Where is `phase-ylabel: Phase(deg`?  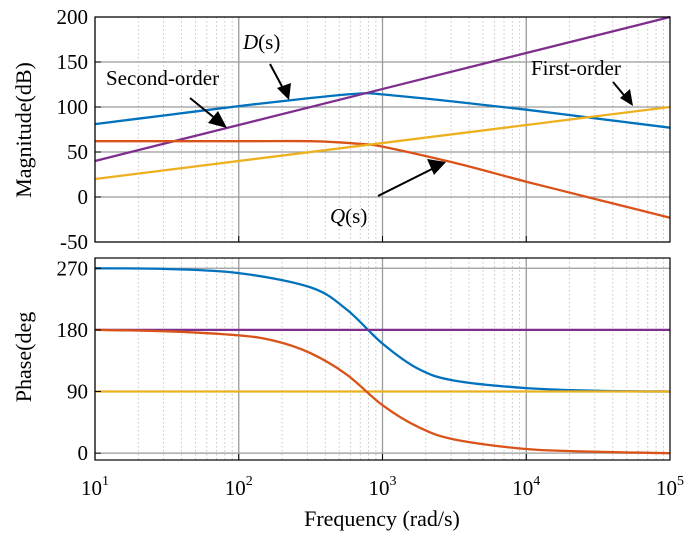
phase-ylabel: Phase(deg is located at coordinates (23, 357).